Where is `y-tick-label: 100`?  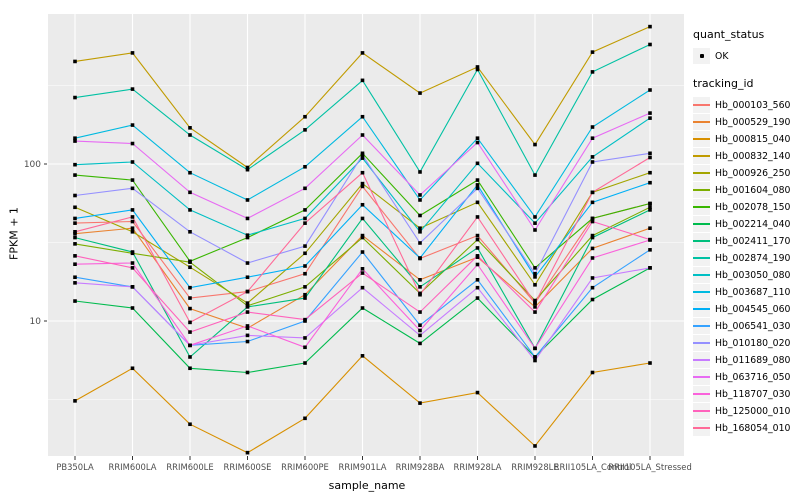
y-tick-label: 100 is located at coordinates (32, 165).